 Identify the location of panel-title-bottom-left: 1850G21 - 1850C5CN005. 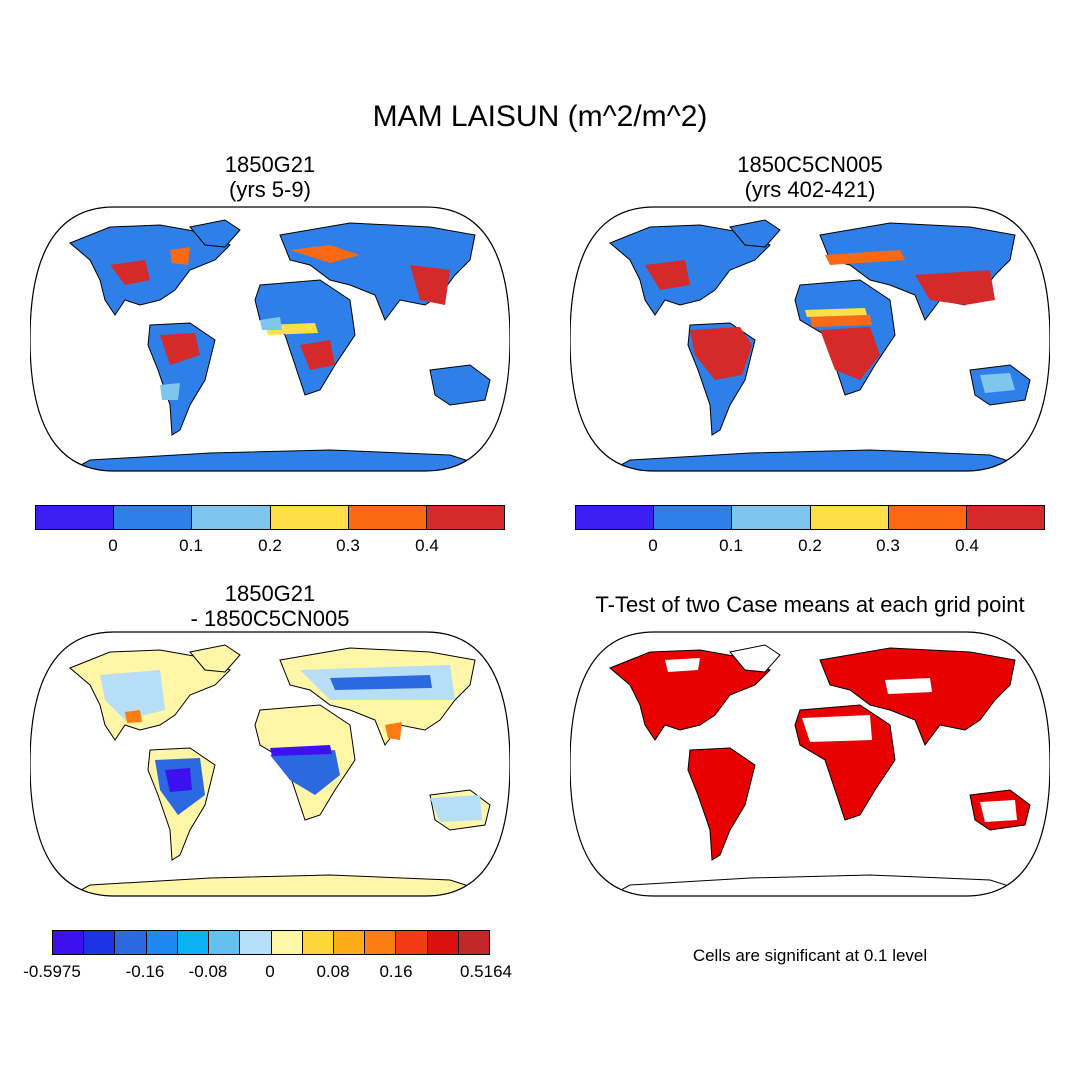
(270, 606).